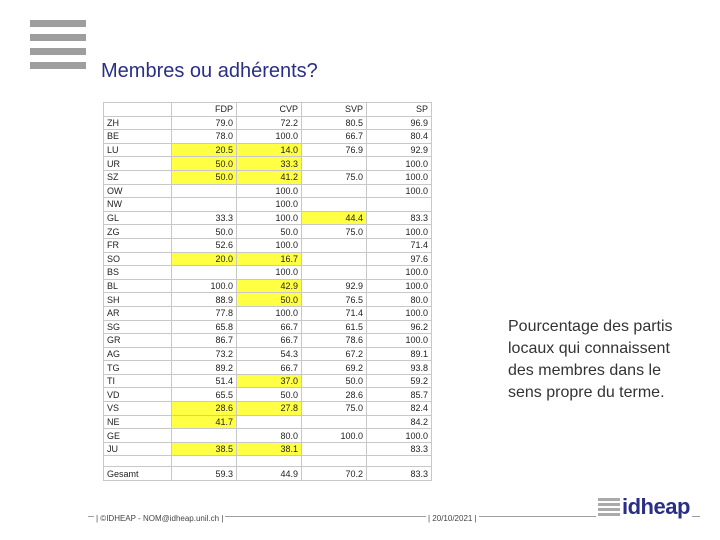  Describe the element at coordinates (399, 381) in the screenshot. I see `value-cell: 59.2` at that location.